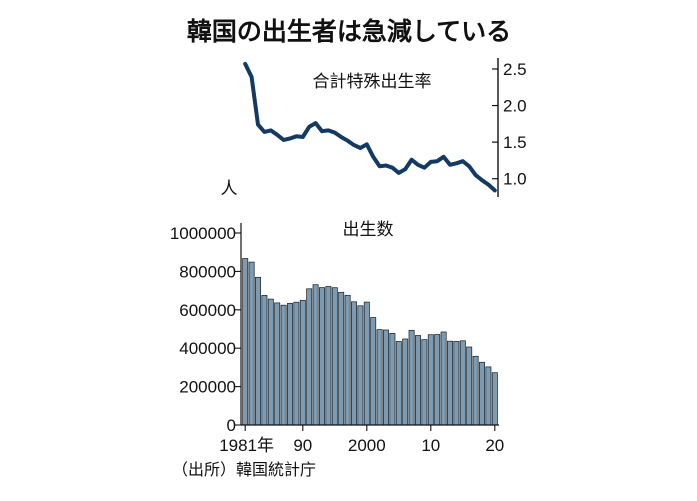 The image size is (697, 501). What do you see at coordinates (370, 127) in the screenshot?
I see `fertility-rate-line` at bounding box center [370, 127].